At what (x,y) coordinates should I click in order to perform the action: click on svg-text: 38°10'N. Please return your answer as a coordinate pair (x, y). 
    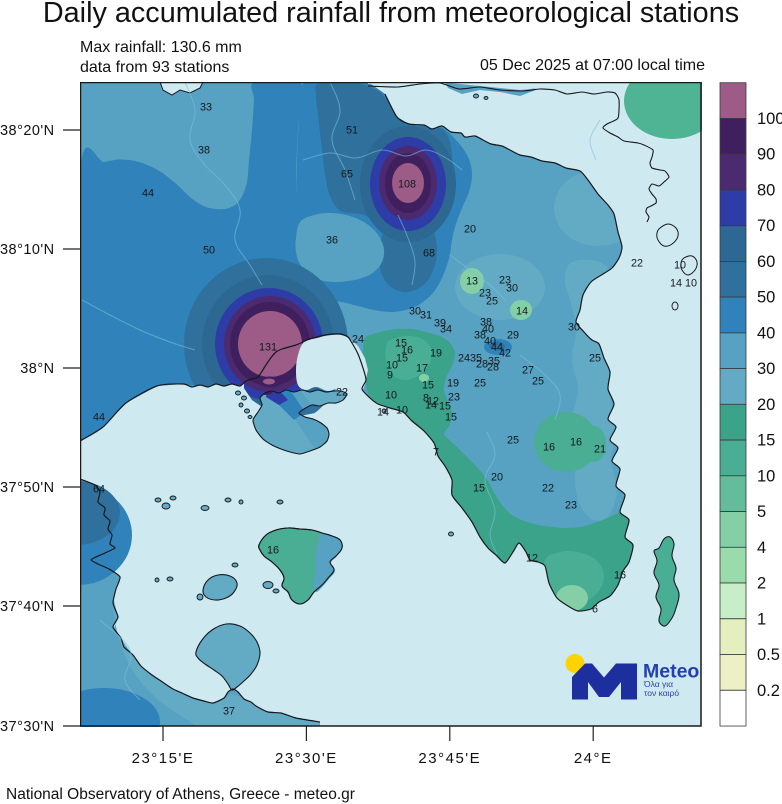
    Looking at the image, I should click on (27, 250).